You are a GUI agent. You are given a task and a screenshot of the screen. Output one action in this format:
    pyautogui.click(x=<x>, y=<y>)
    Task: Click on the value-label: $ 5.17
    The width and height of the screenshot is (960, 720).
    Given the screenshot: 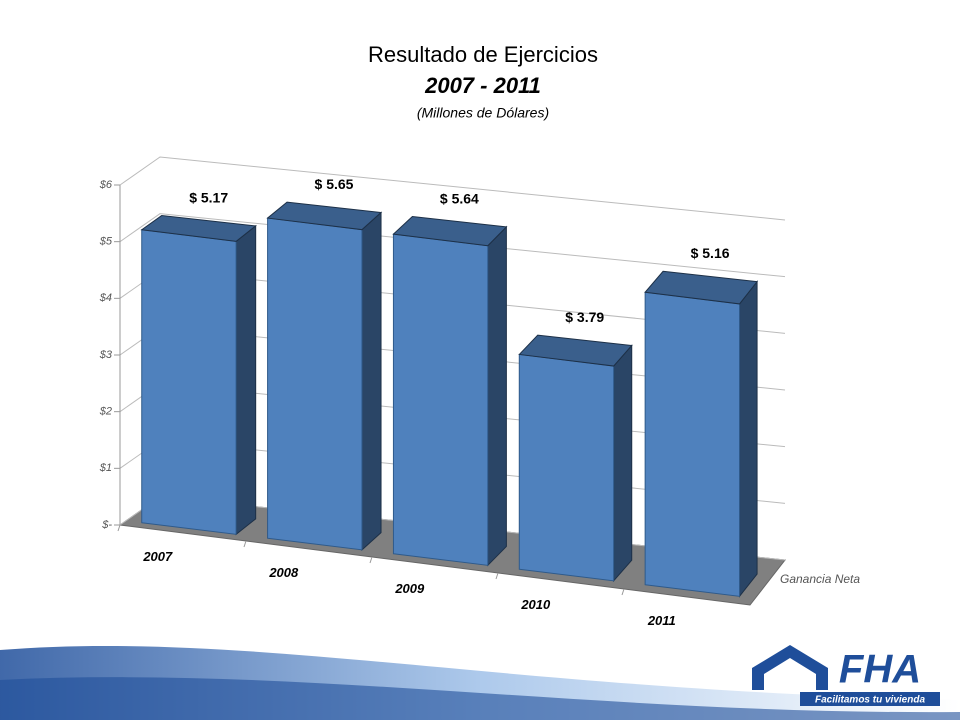 What is the action you would take?
    pyautogui.click(x=208, y=197)
    